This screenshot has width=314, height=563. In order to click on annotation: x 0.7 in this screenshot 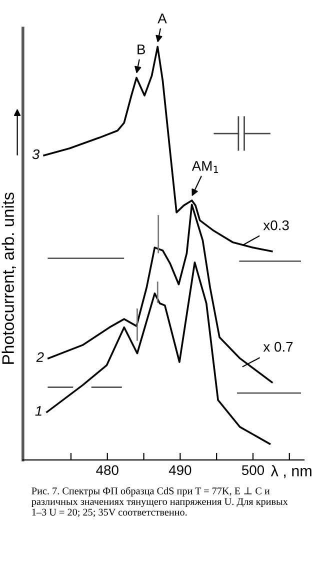, I will do `click(278, 347)`.